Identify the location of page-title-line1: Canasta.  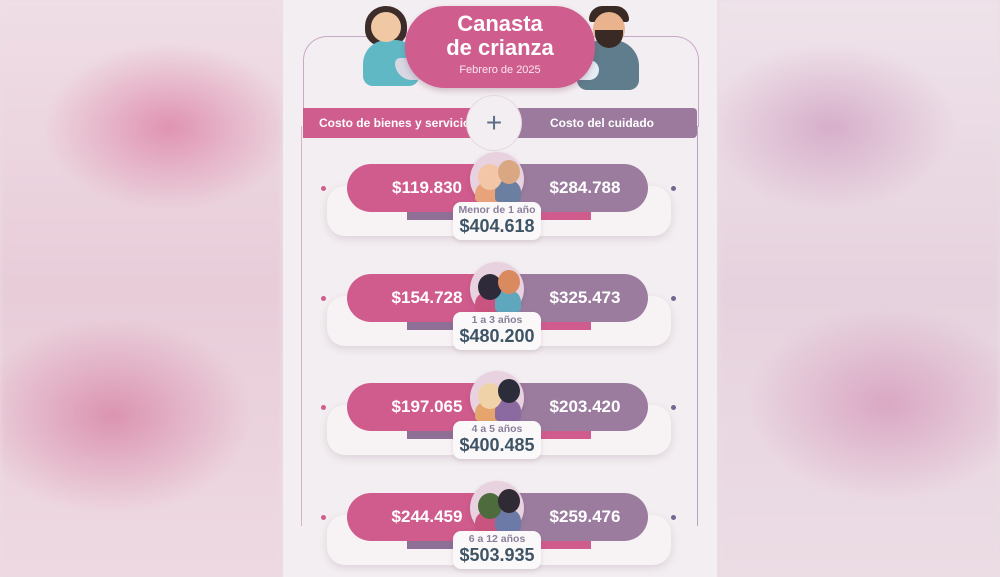
(500, 23).